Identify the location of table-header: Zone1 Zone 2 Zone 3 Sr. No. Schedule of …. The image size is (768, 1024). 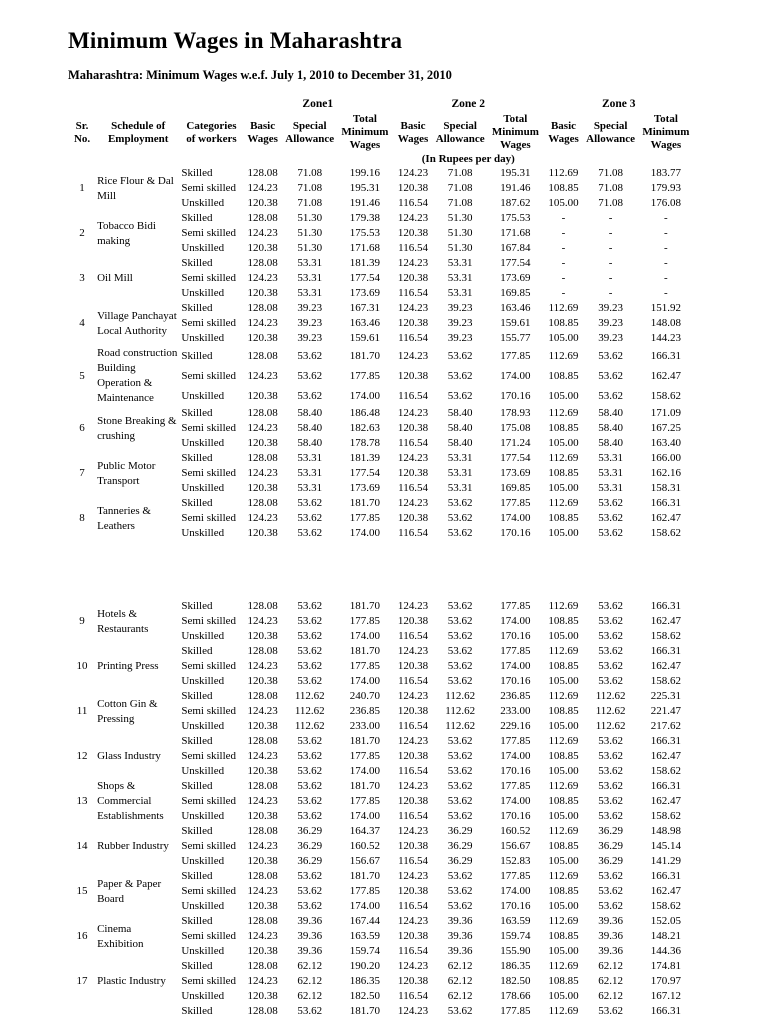
(381, 132).